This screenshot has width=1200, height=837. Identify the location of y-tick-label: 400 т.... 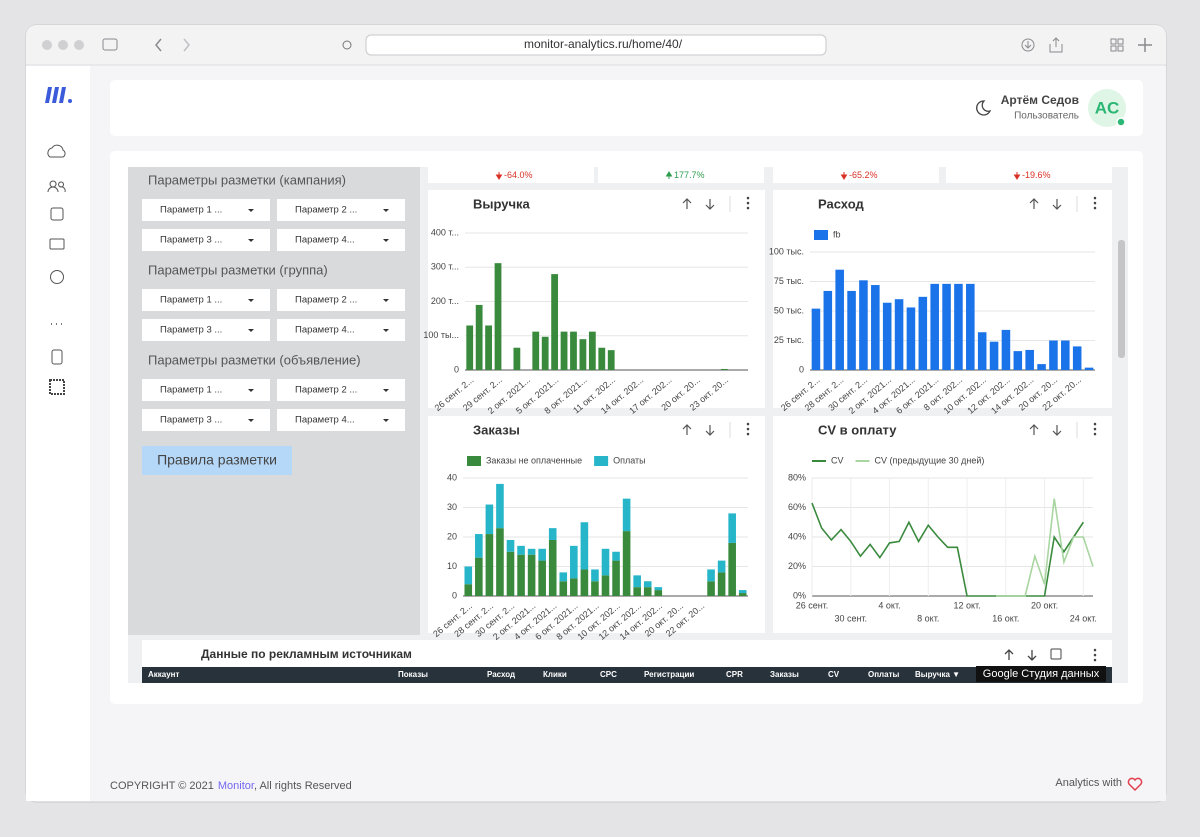
(445, 232).